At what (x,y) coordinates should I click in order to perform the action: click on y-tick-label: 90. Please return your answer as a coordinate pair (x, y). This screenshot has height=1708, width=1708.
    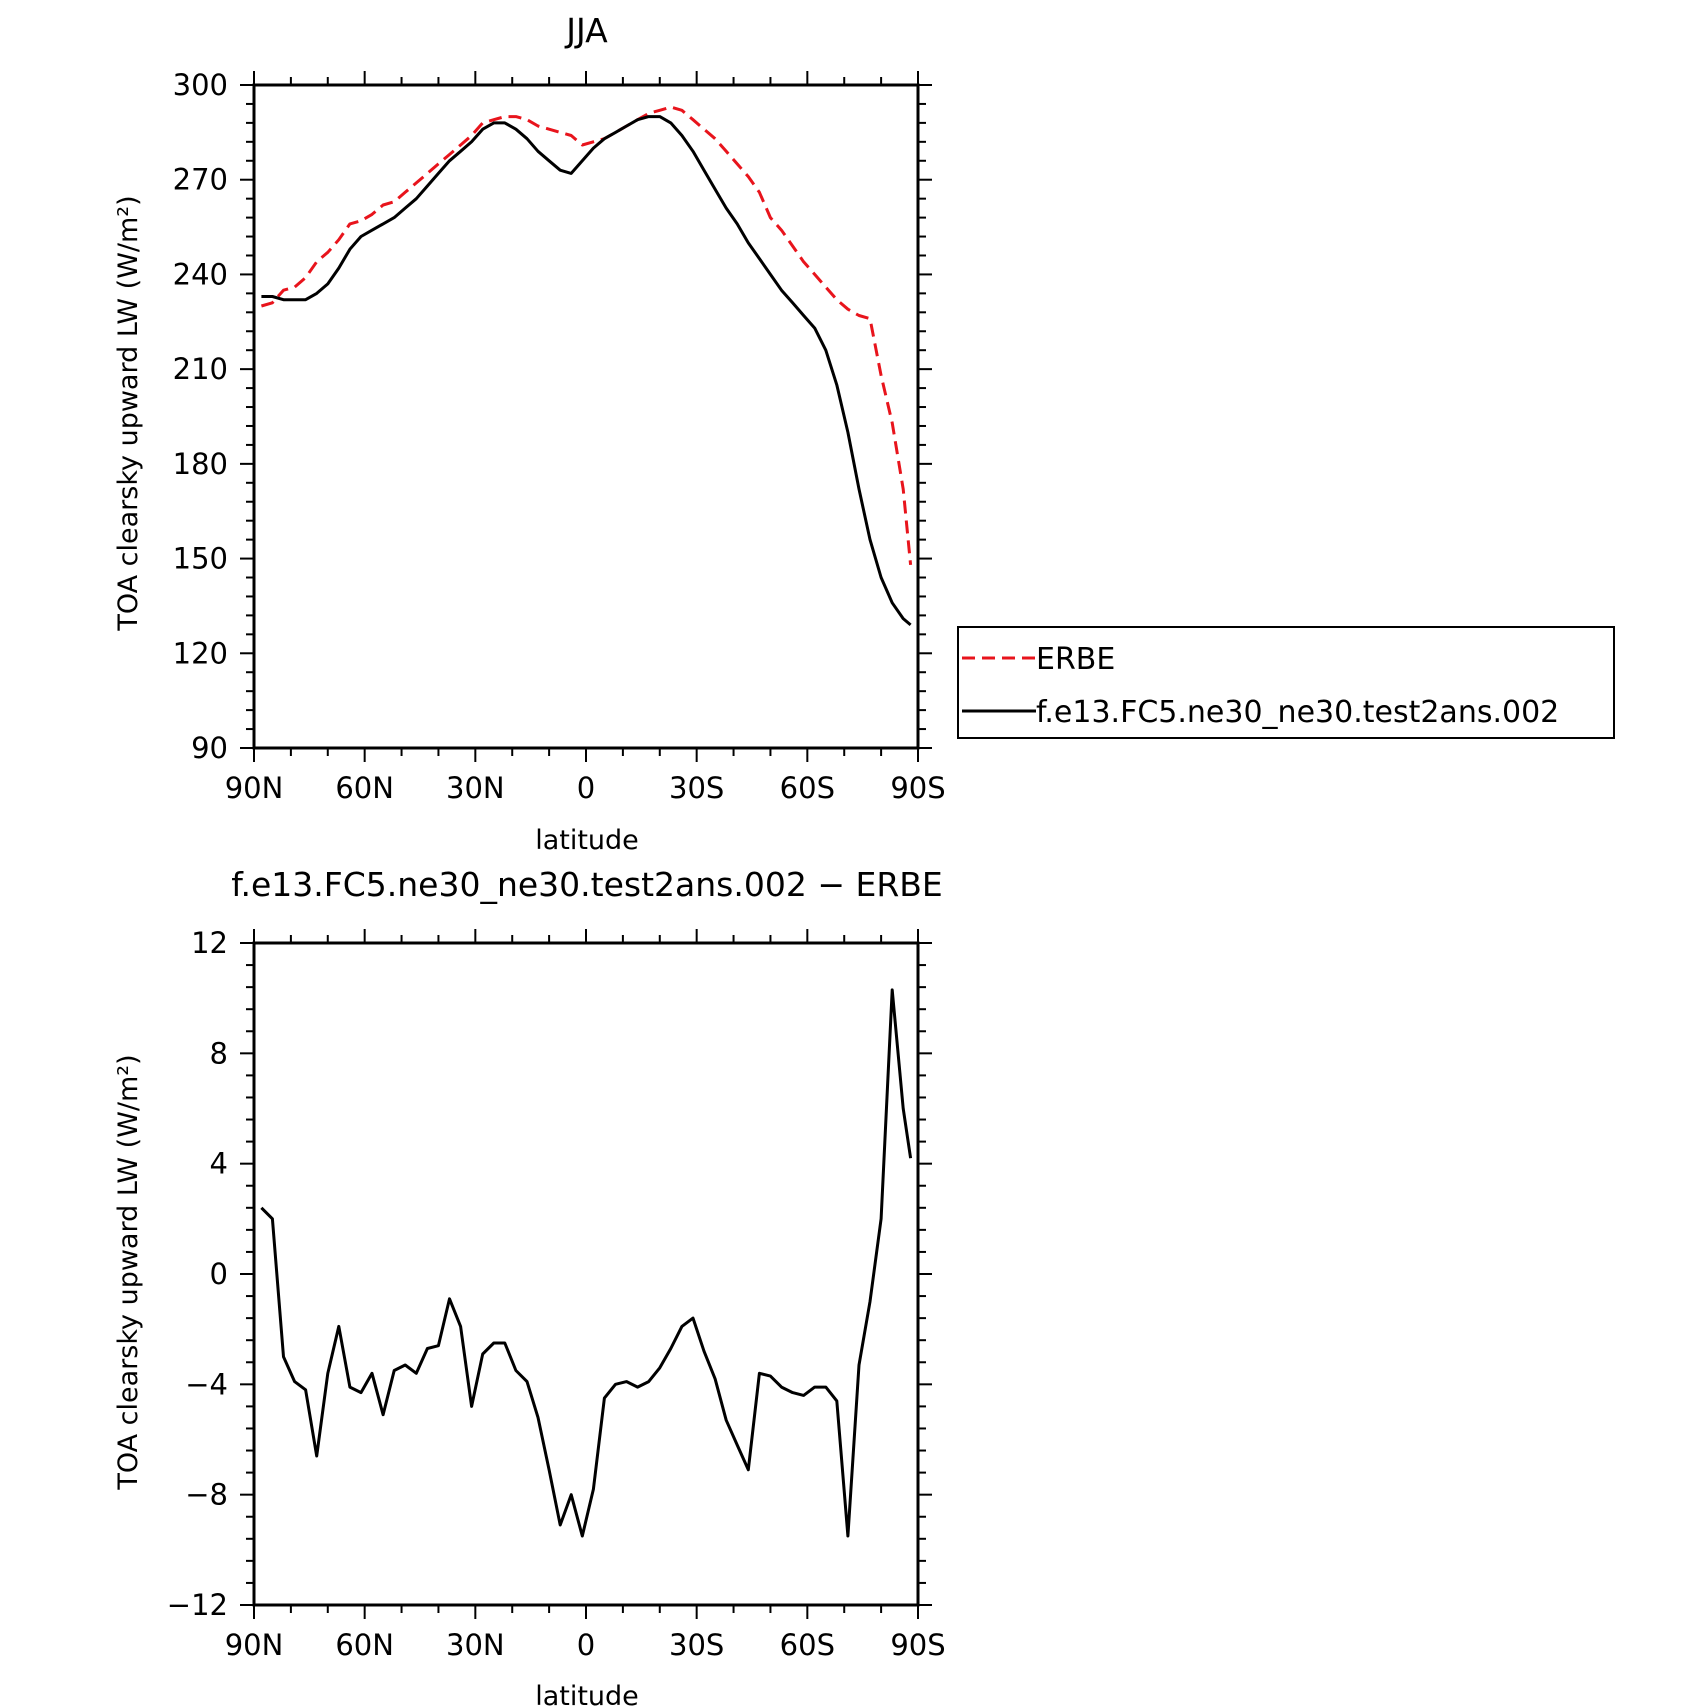
    Looking at the image, I should click on (209, 748).